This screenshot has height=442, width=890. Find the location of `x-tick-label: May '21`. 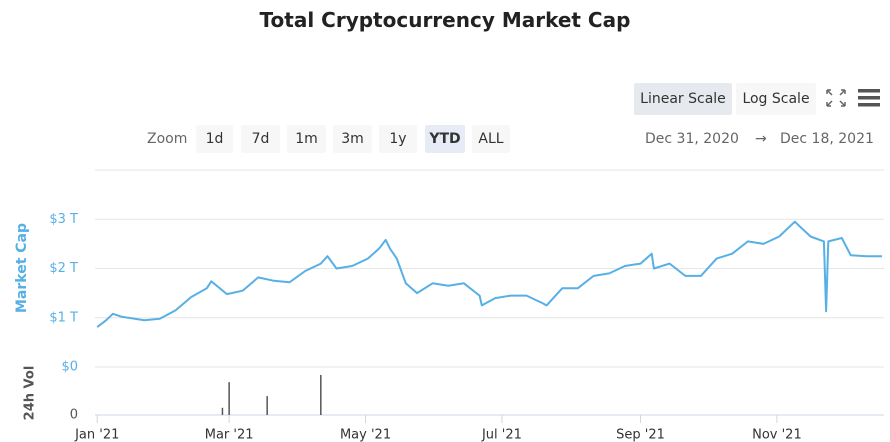

x-tick-label: May '21 is located at coordinates (365, 435).